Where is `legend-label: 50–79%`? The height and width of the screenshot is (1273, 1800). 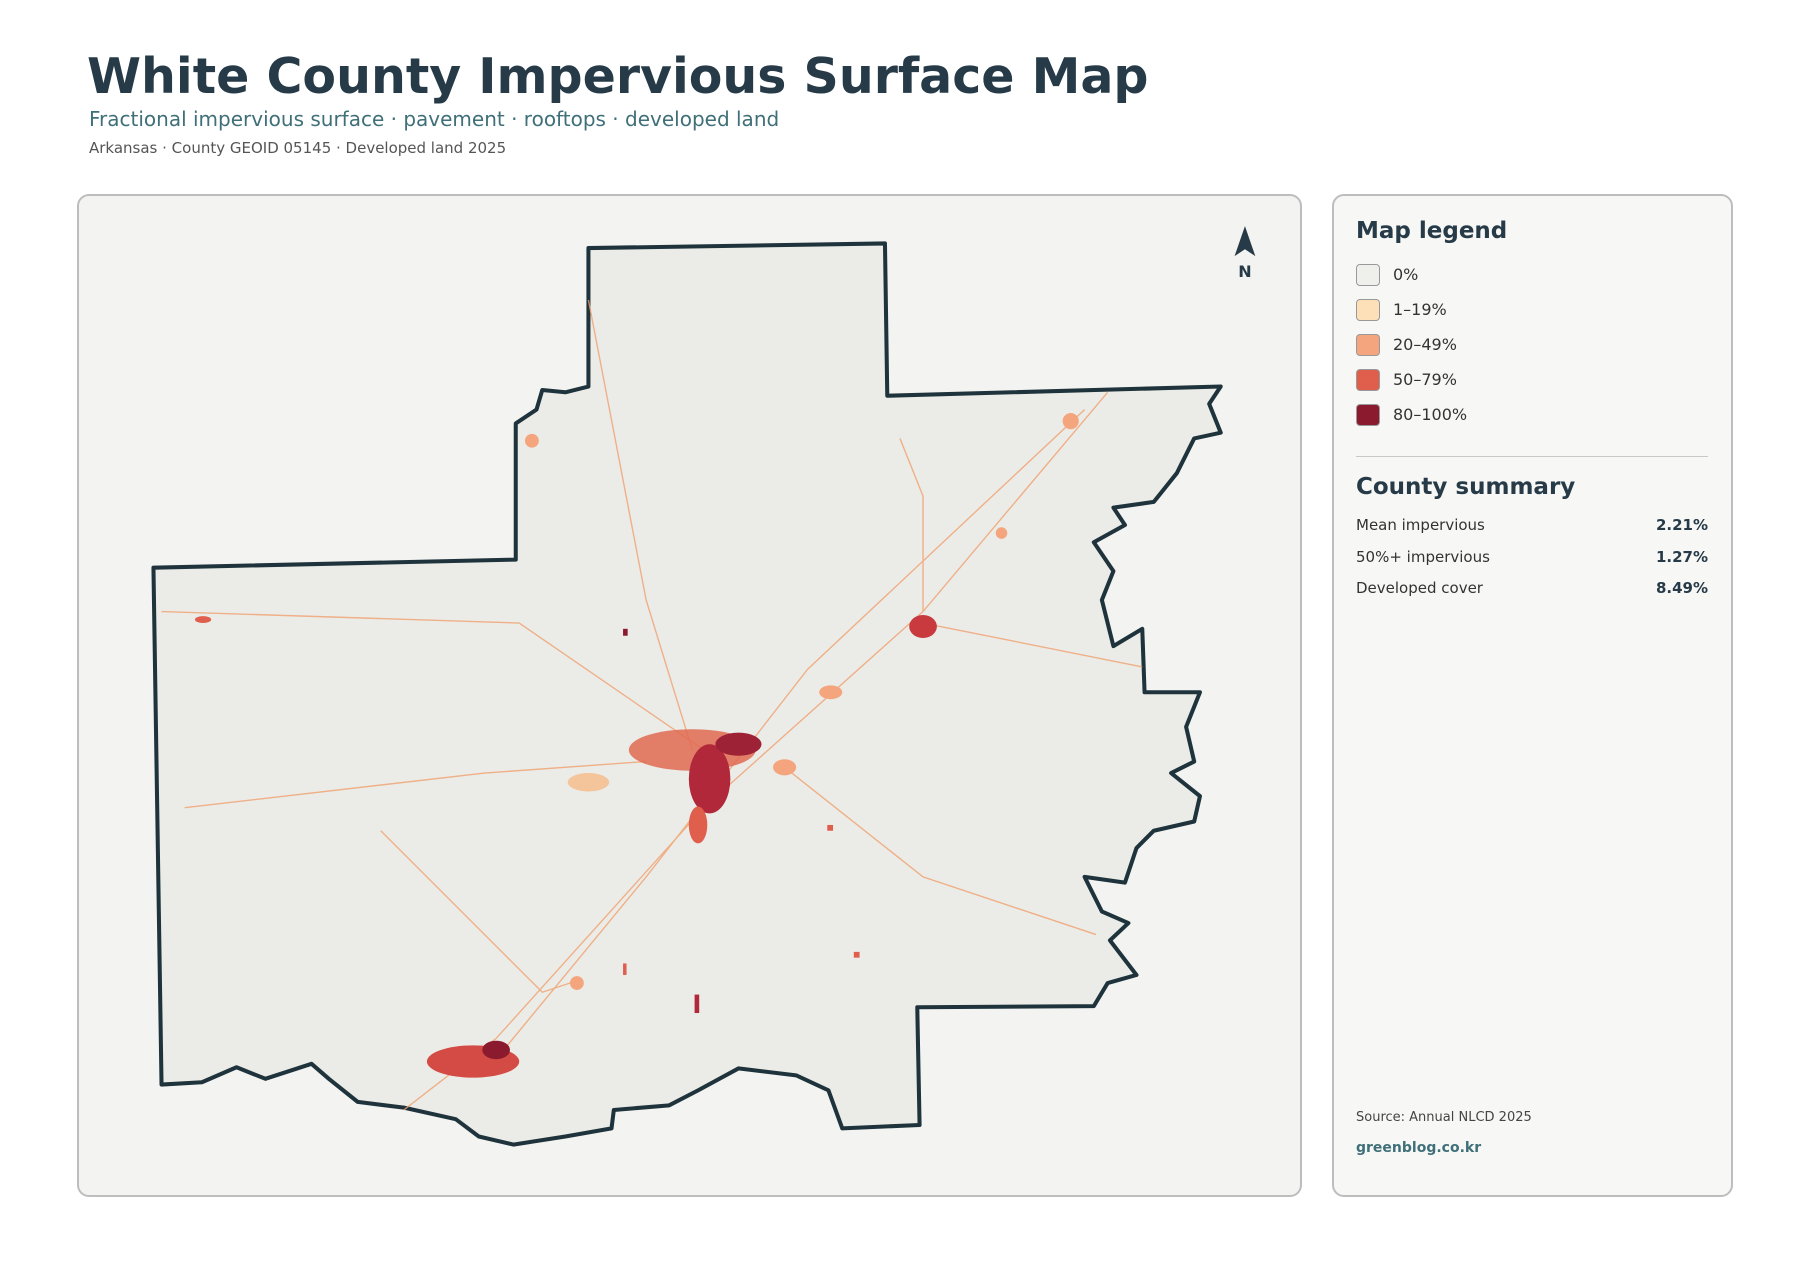
legend-label: 50–79% is located at coordinates (1425, 379).